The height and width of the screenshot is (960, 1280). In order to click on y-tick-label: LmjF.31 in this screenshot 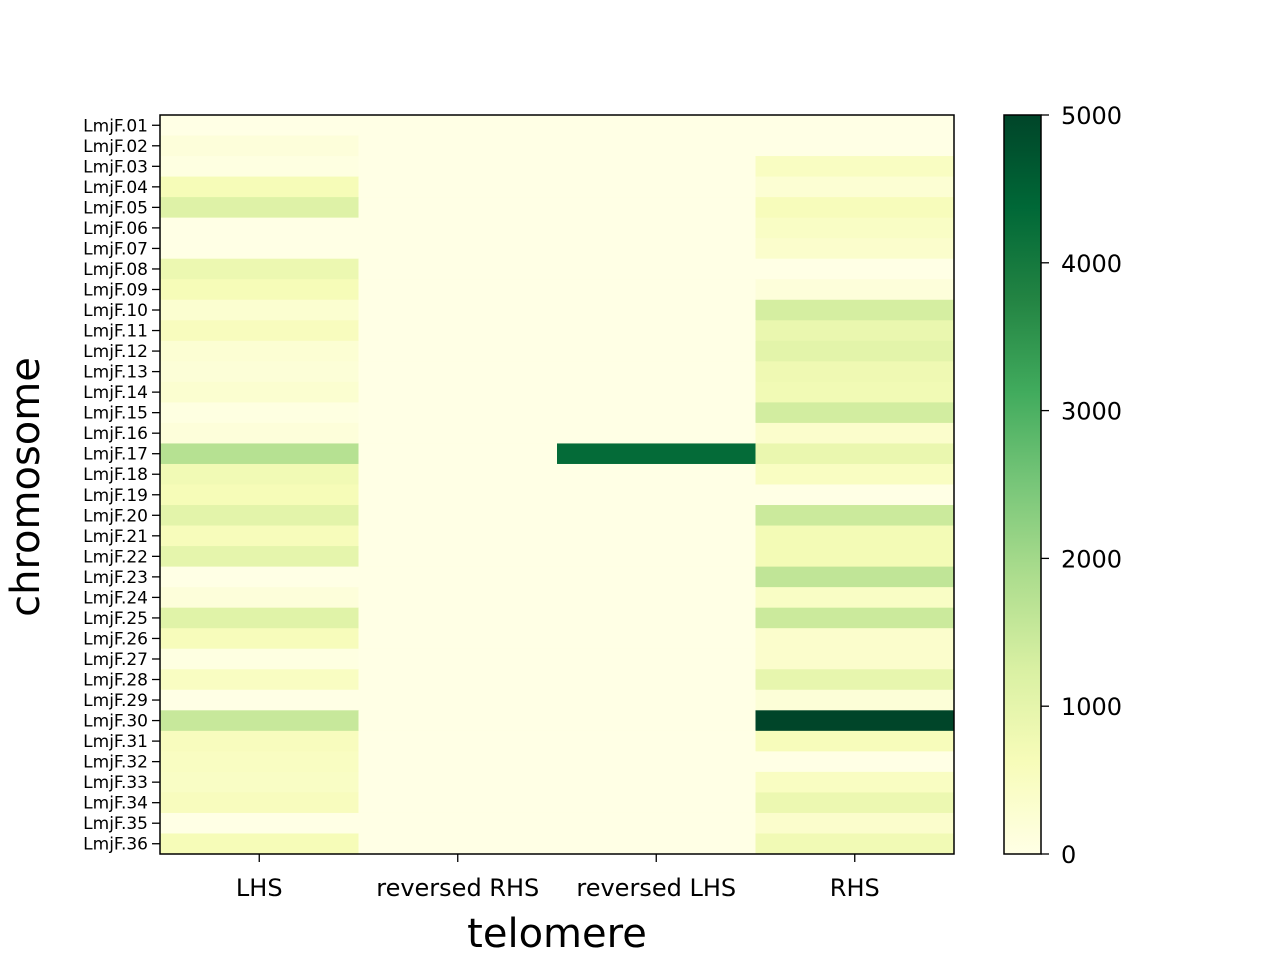, I will do `click(115, 742)`.